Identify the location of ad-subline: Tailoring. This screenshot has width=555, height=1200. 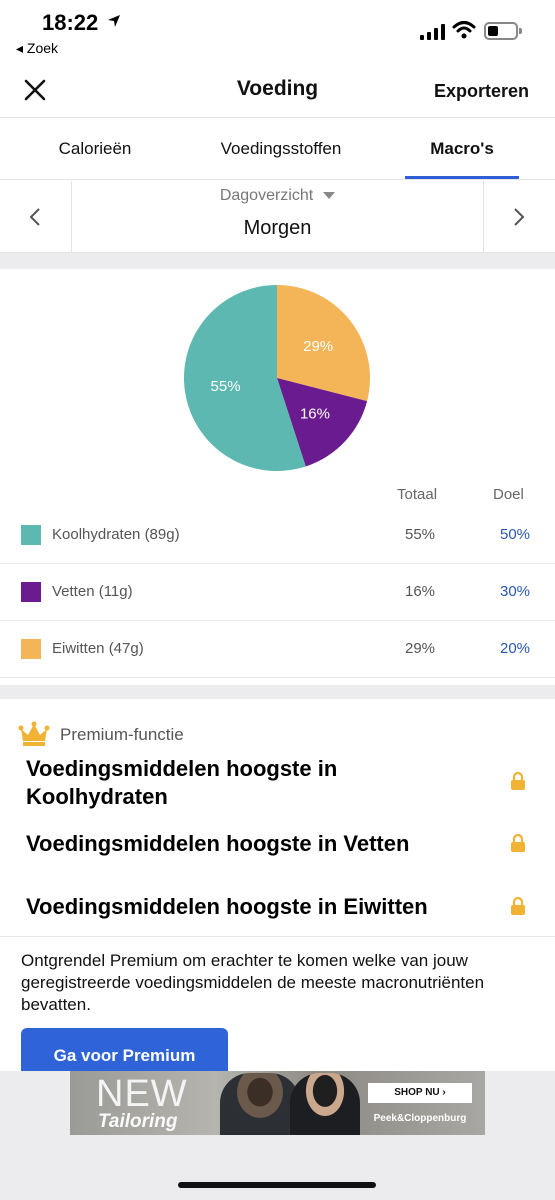
(138, 1121).